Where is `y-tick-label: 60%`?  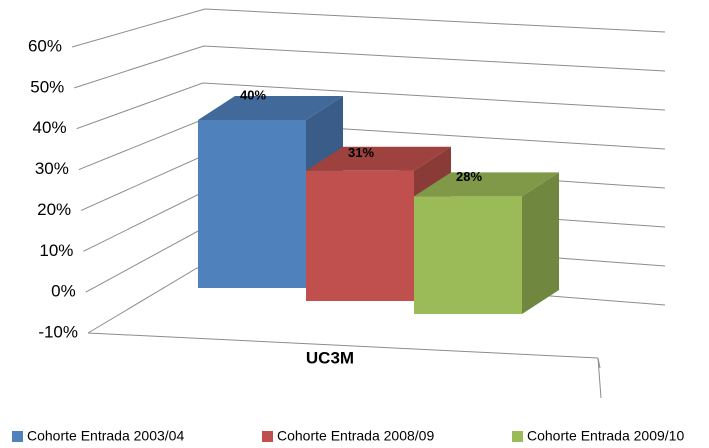 y-tick-label: 60% is located at coordinates (45, 45).